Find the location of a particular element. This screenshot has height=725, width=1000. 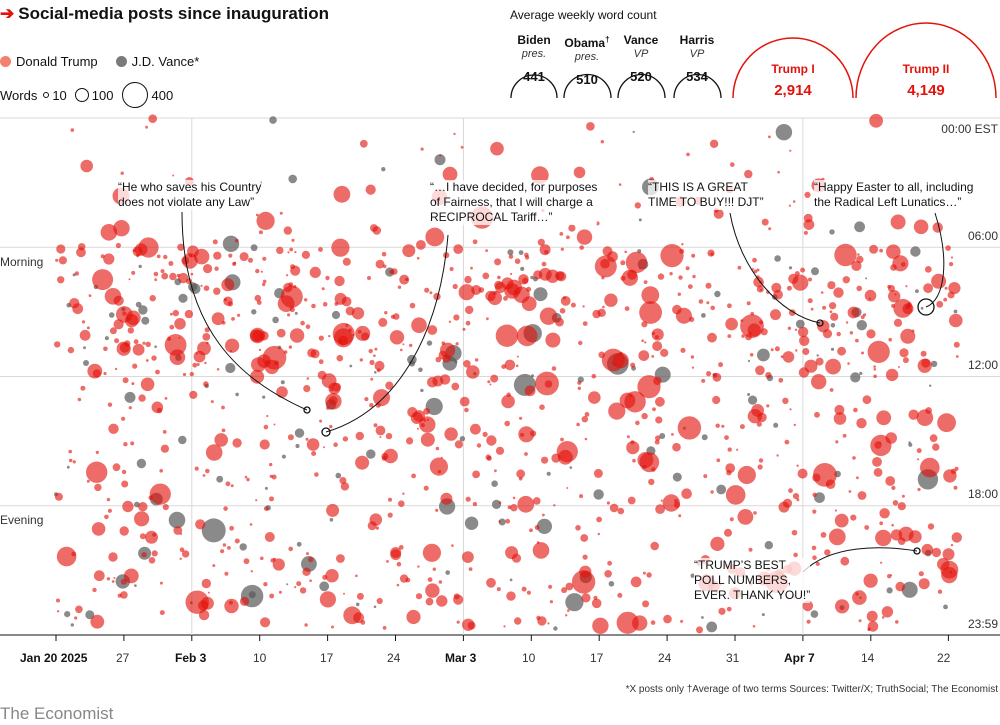

chart-title-text: Social-media posts since inauguration is located at coordinates (174, 13).